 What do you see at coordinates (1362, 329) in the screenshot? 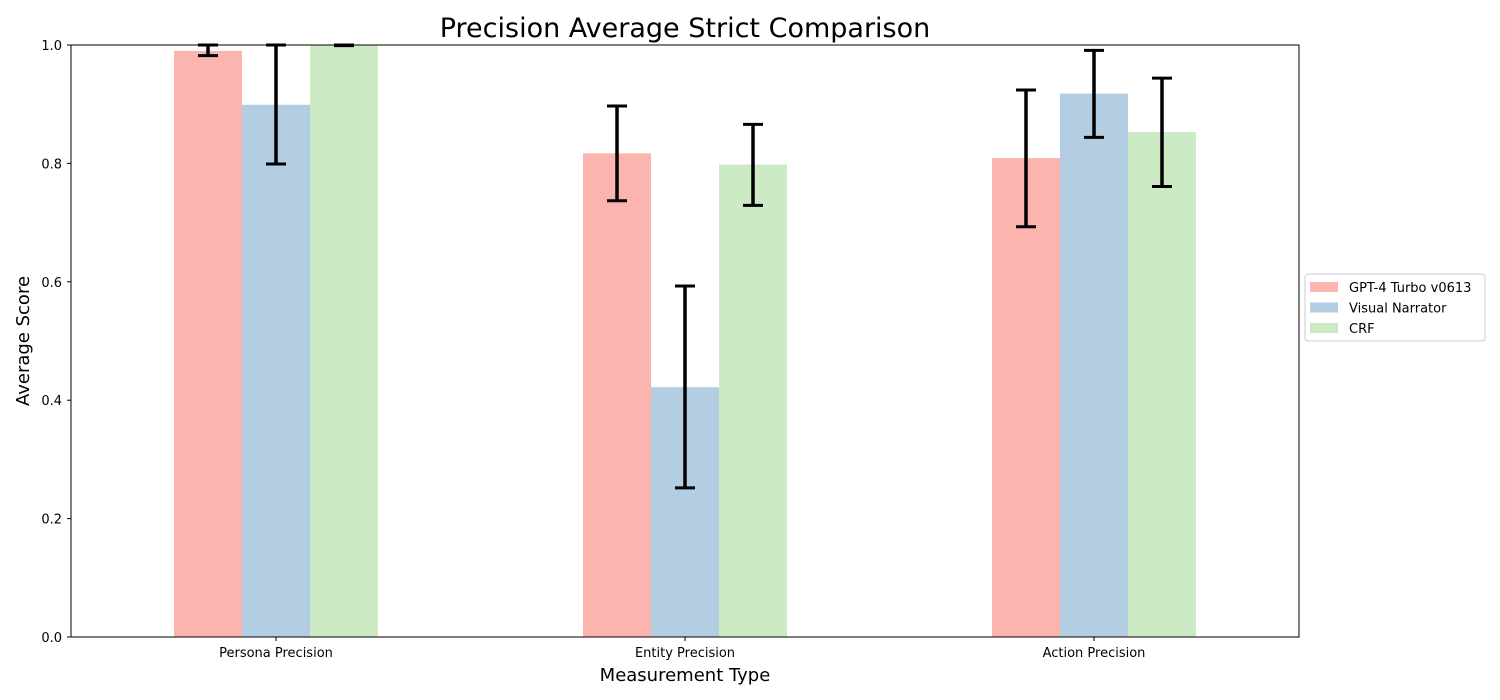
I see `legend-label-2: CRF` at bounding box center [1362, 329].